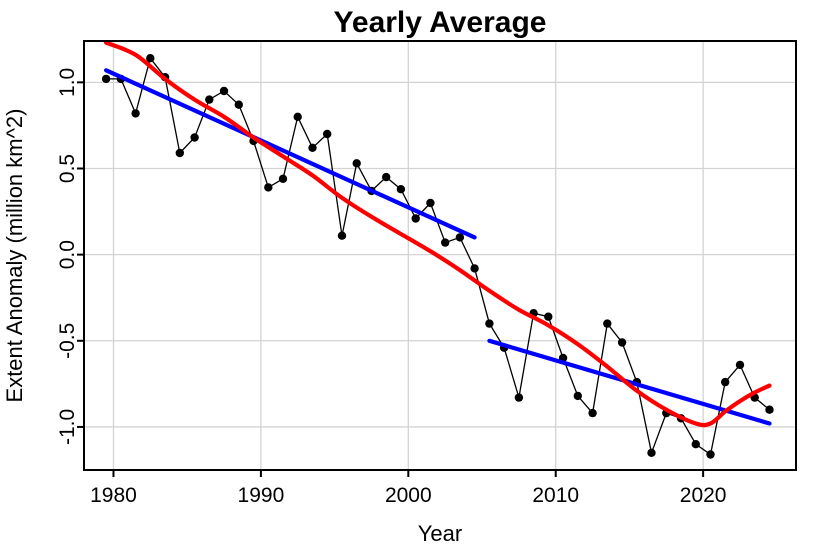 The image size is (829, 552). I want to click on y-tick-label: -0.5, so click(67, 341).